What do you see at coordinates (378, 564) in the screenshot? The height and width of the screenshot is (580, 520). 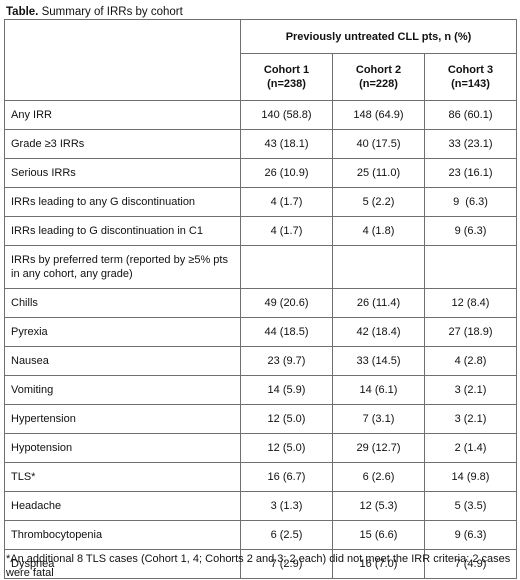 I see `cohort-2-value: 16 (7.0)` at bounding box center [378, 564].